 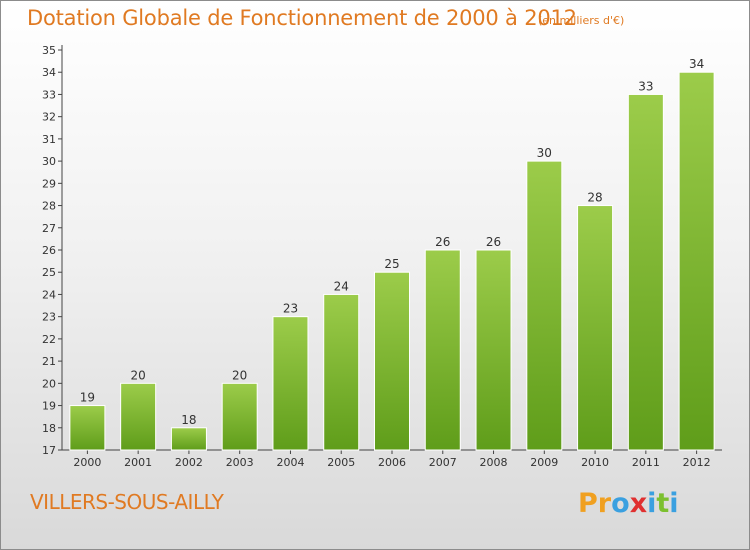 What do you see at coordinates (87, 398) in the screenshot?
I see `data-label-2000: 19` at bounding box center [87, 398].